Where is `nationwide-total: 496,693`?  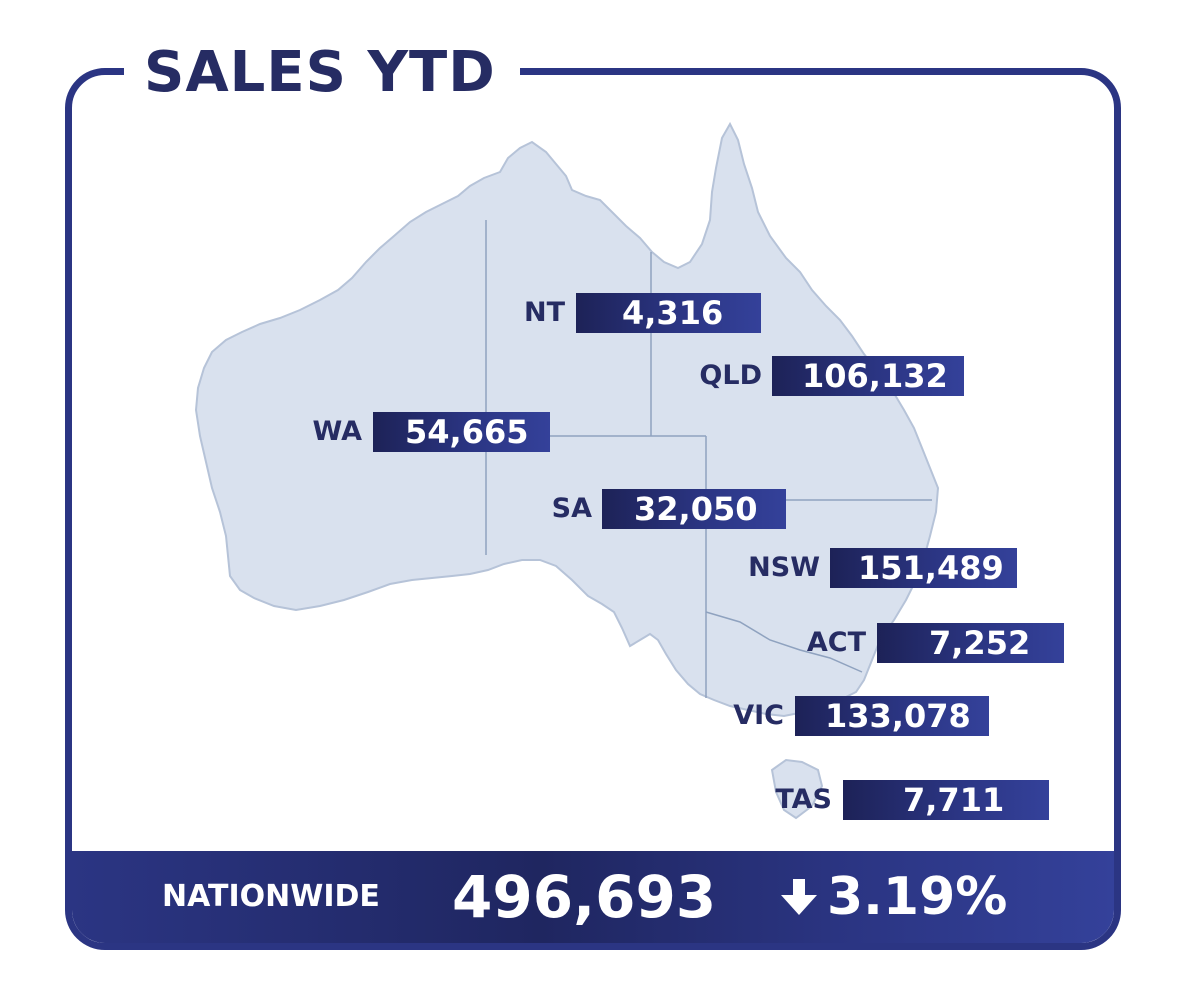
nationwide-total: 496,693 is located at coordinates (584, 897).